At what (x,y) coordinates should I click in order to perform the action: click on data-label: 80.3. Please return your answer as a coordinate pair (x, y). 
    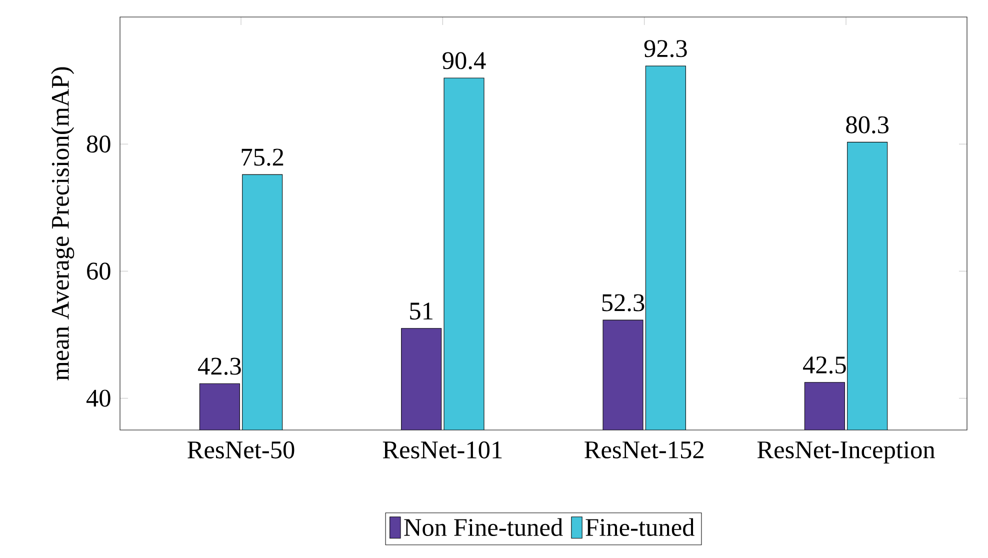
    Looking at the image, I should click on (867, 125).